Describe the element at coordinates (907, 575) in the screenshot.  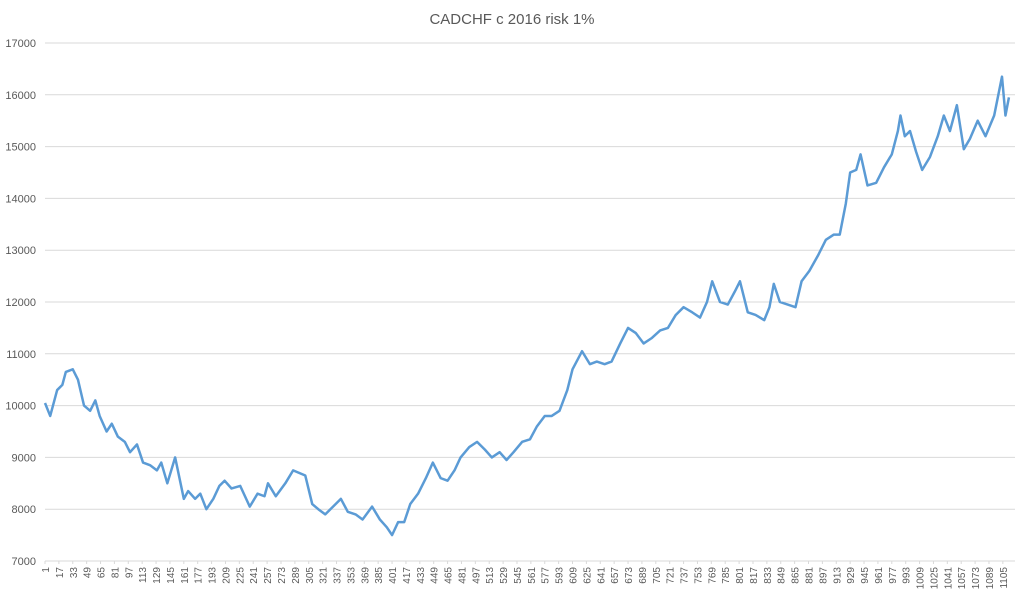
I see `x-tick-label: 993` at that location.